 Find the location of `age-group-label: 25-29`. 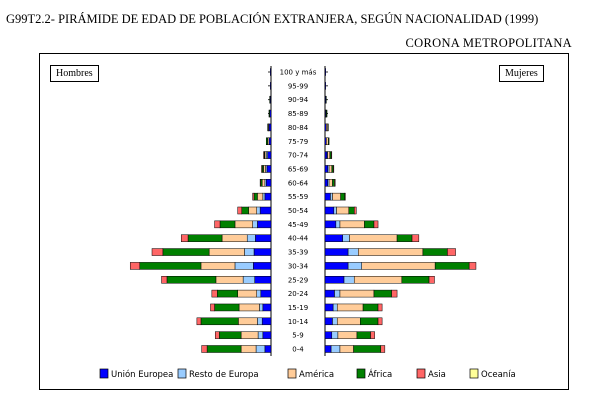

age-group-label: 25-29 is located at coordinates (298, 280).